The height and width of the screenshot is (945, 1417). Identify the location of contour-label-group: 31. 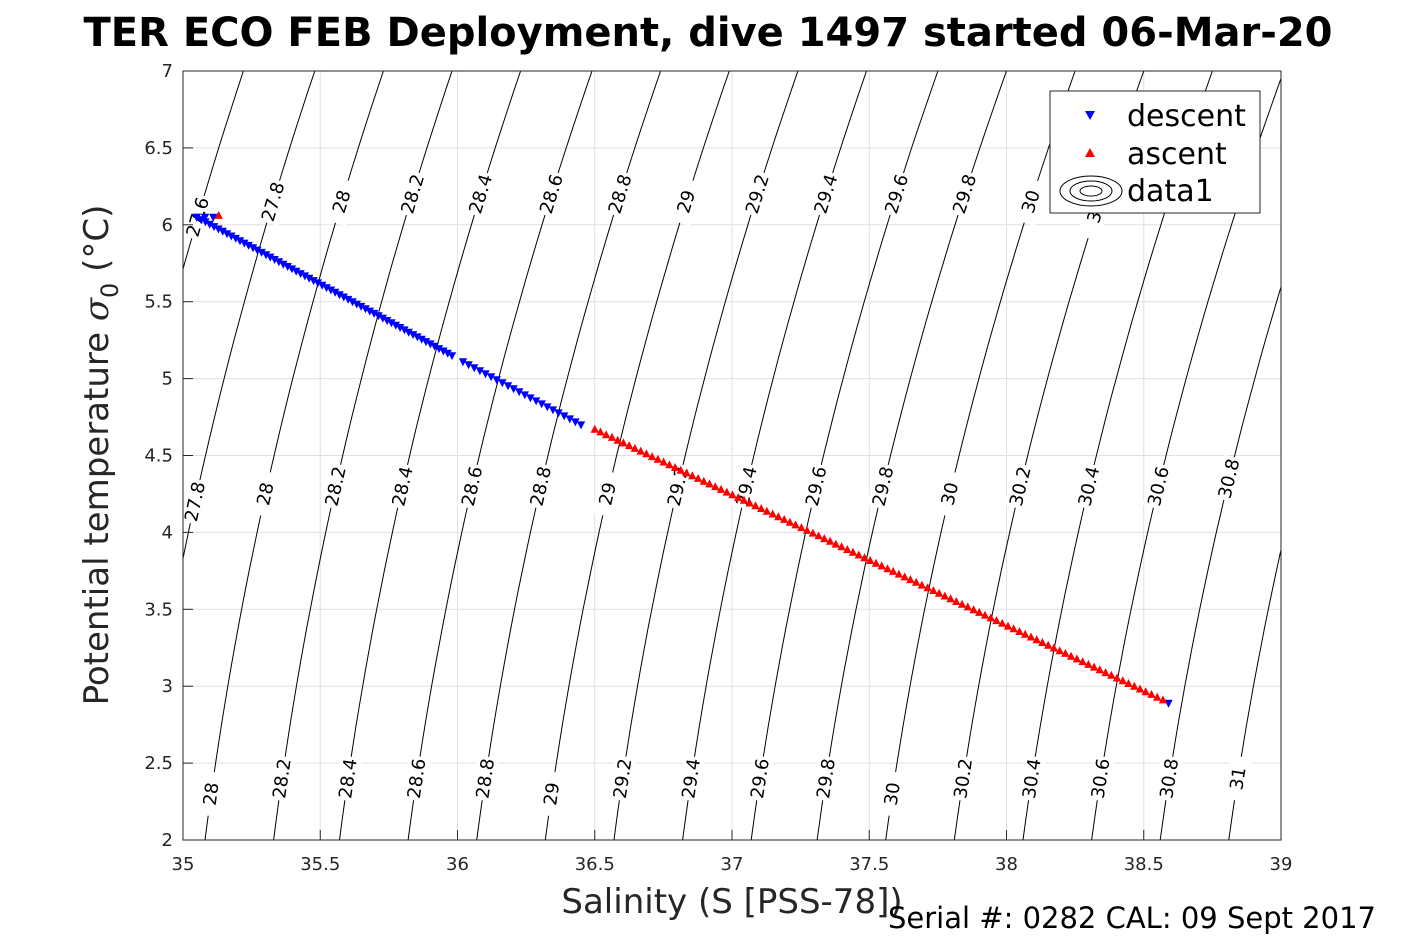
(1238, 778).